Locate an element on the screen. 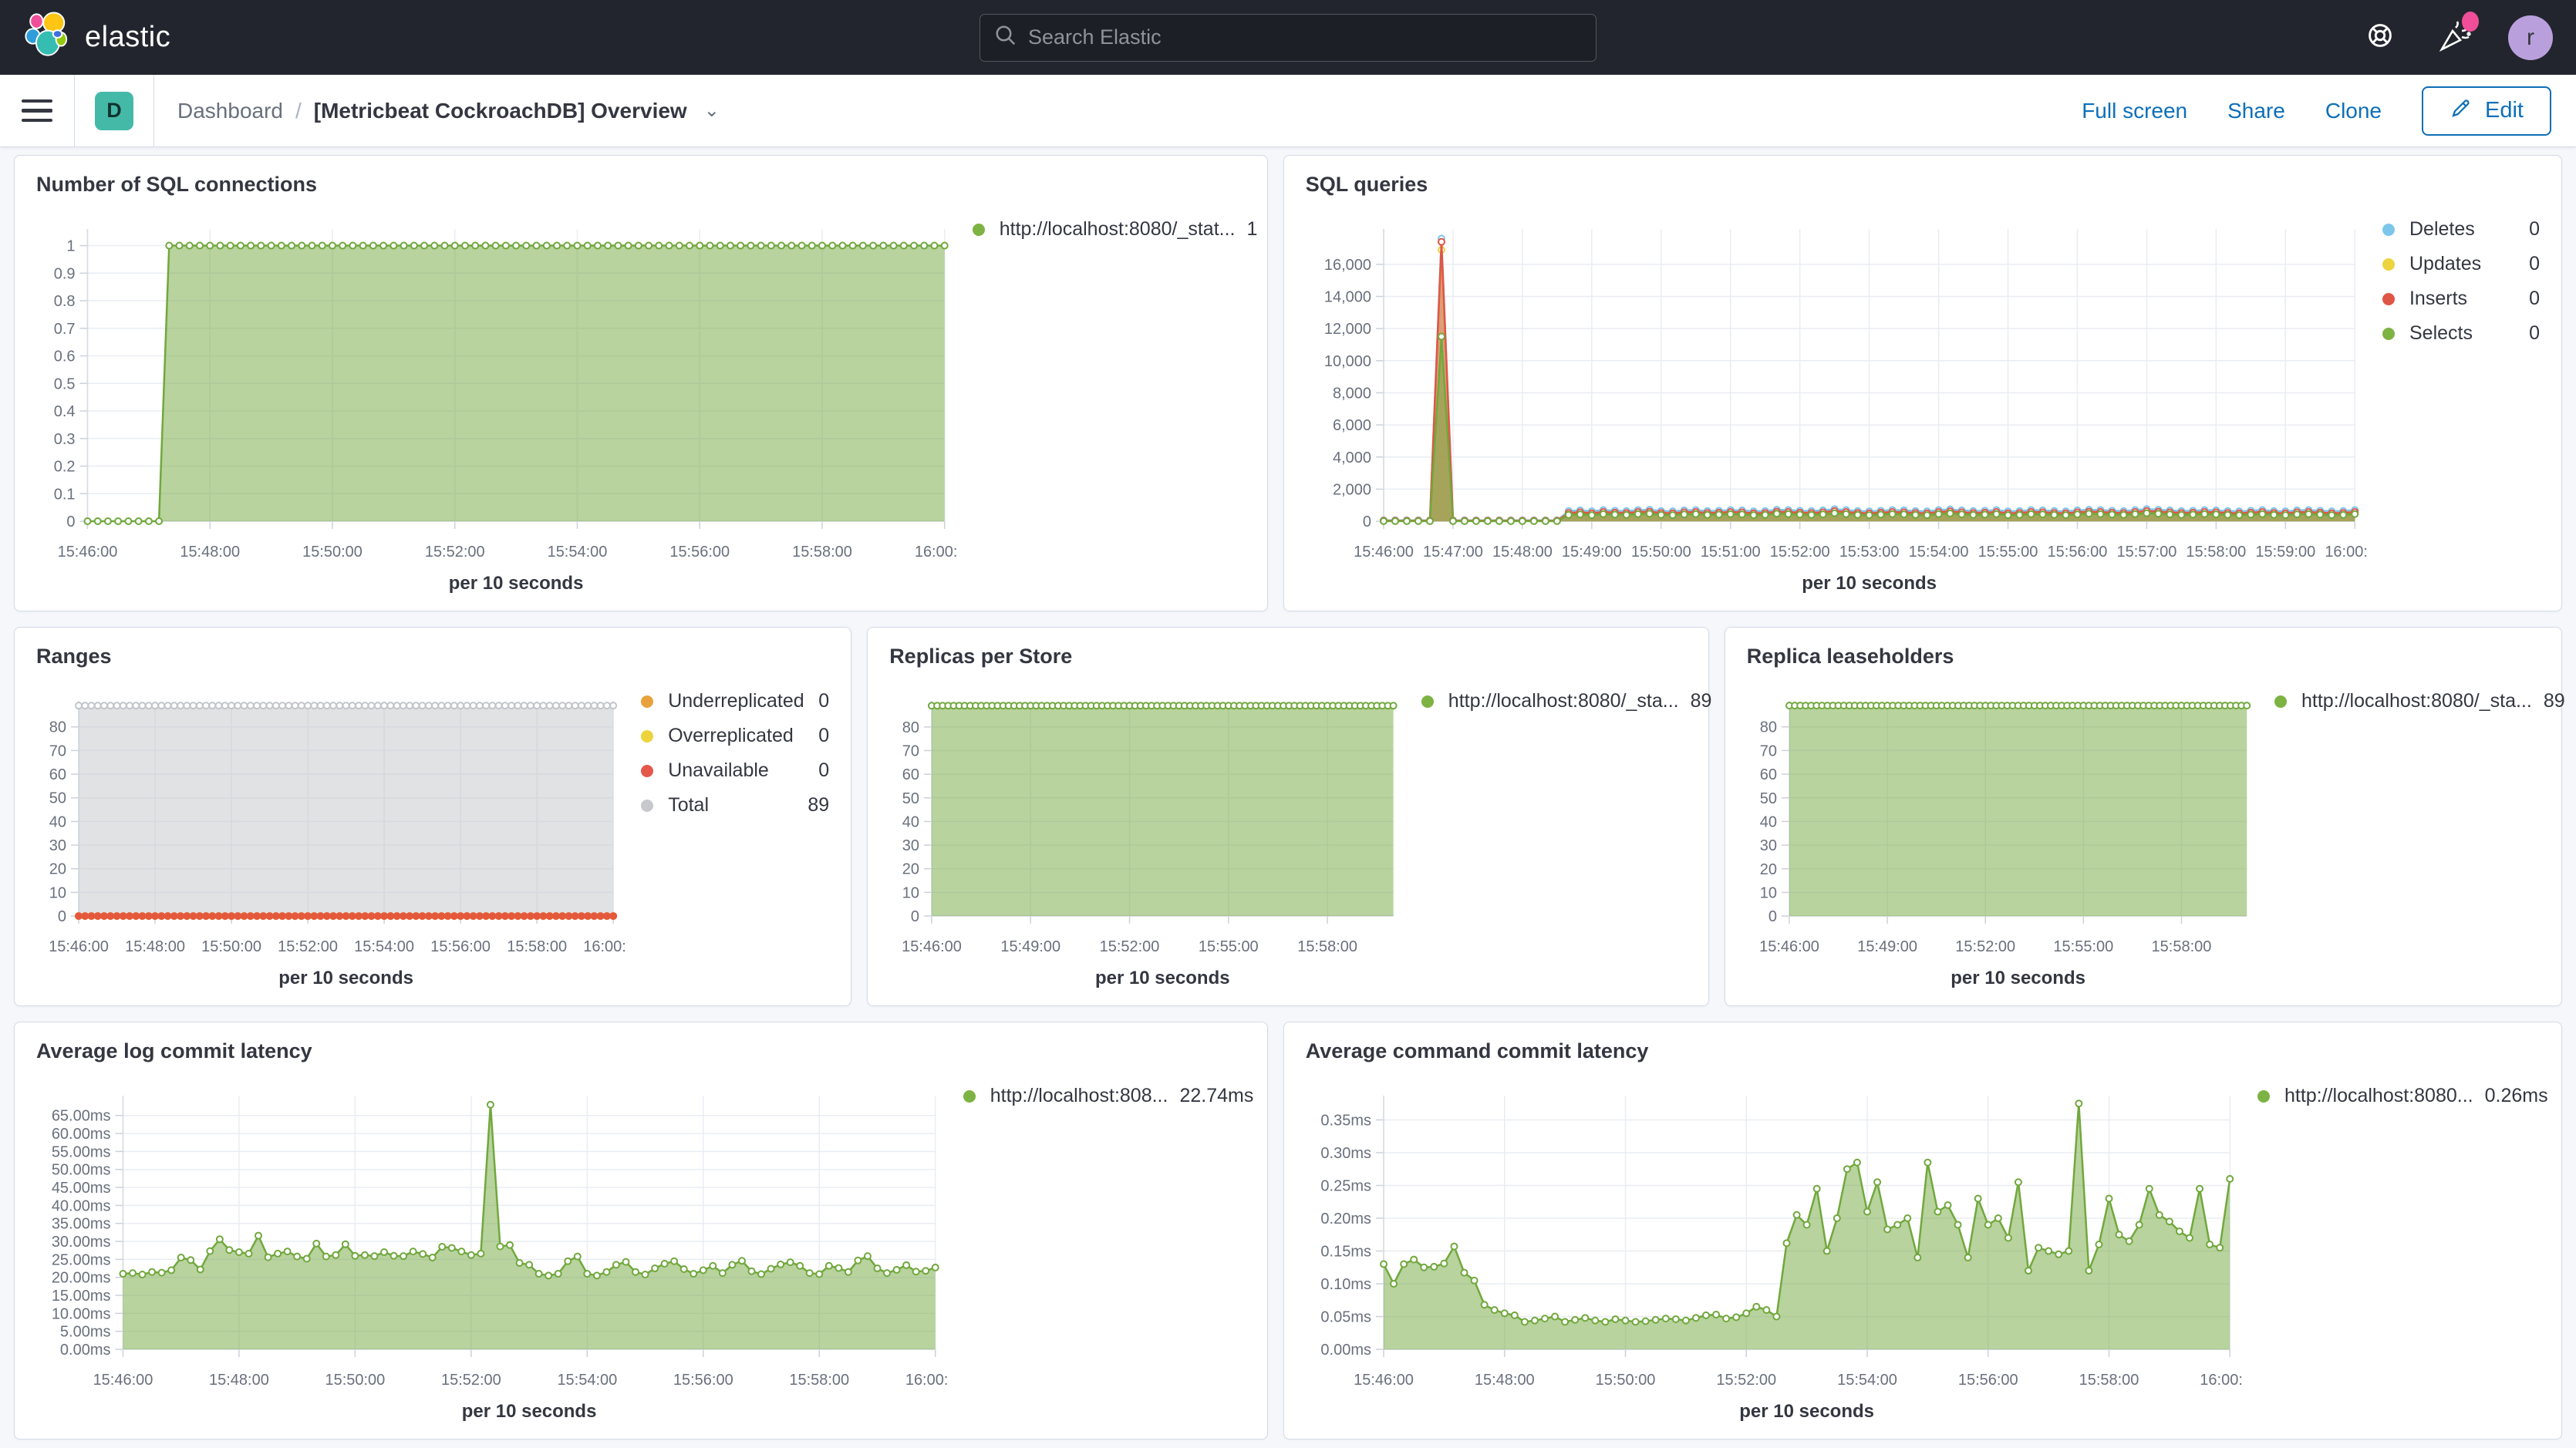 This screenshot has height=1448, width=2576. legend-label: Updates is located at coordinates (2445, 263).